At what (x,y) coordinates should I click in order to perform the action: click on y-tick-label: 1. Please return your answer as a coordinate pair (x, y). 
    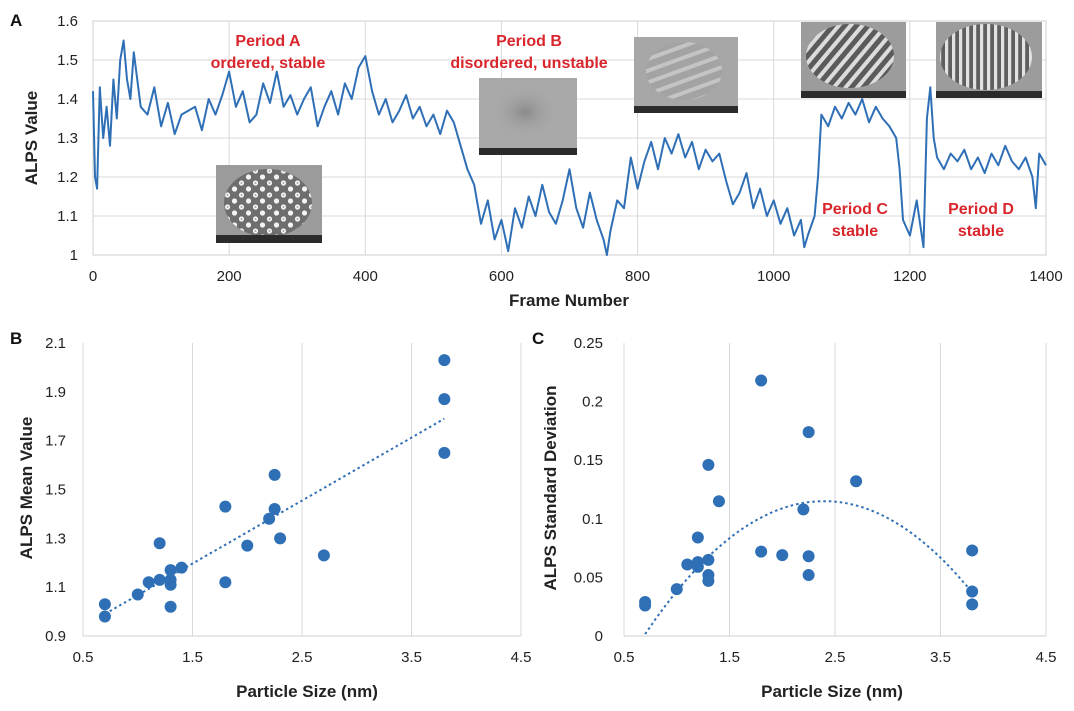
    Looking at the image, I should click on (74, 255).